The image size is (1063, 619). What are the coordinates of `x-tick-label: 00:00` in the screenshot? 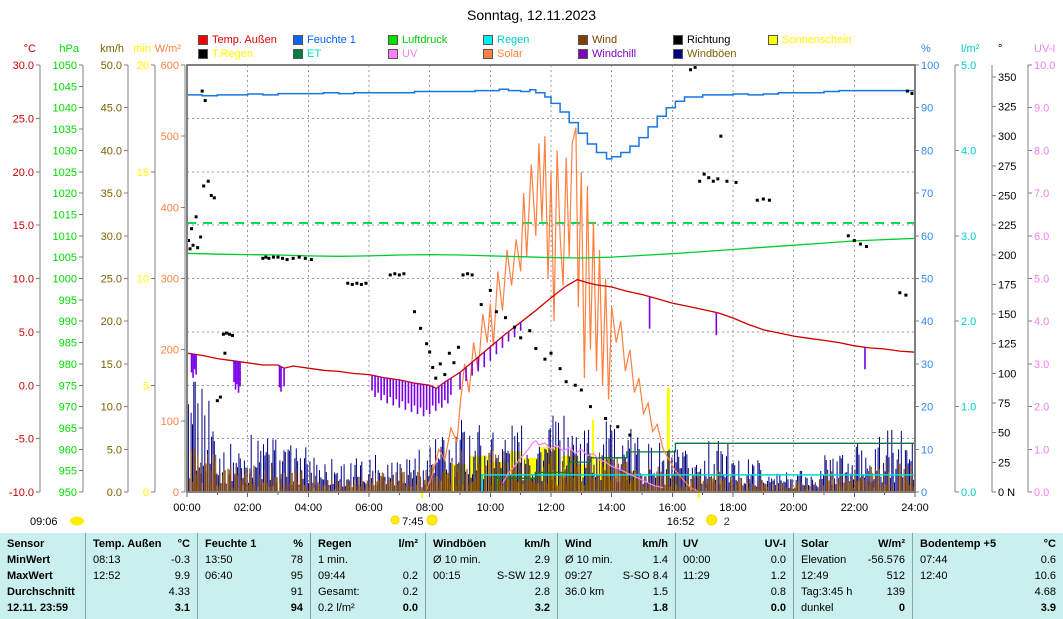 It's located at (187, 508).